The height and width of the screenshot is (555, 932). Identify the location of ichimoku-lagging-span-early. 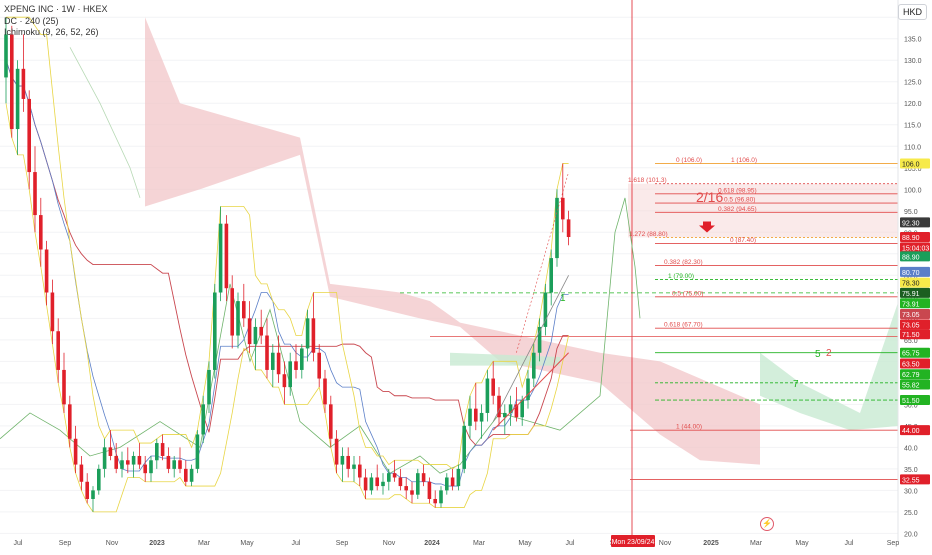
(105, 122).